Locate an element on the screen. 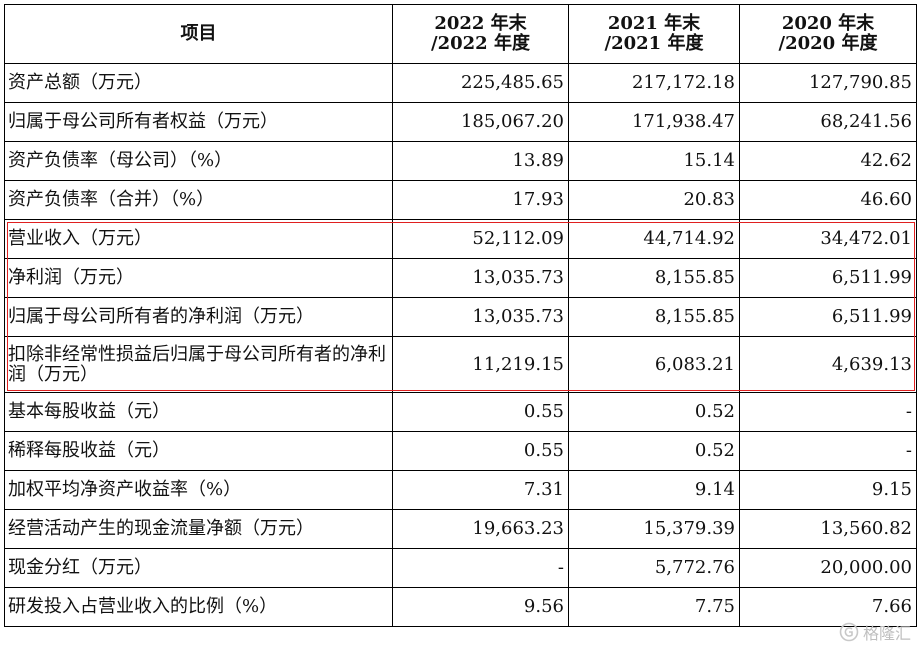 The image size is (919, 650). row-label: 稀释每股收益（元） is located at coordinates (198, 451).